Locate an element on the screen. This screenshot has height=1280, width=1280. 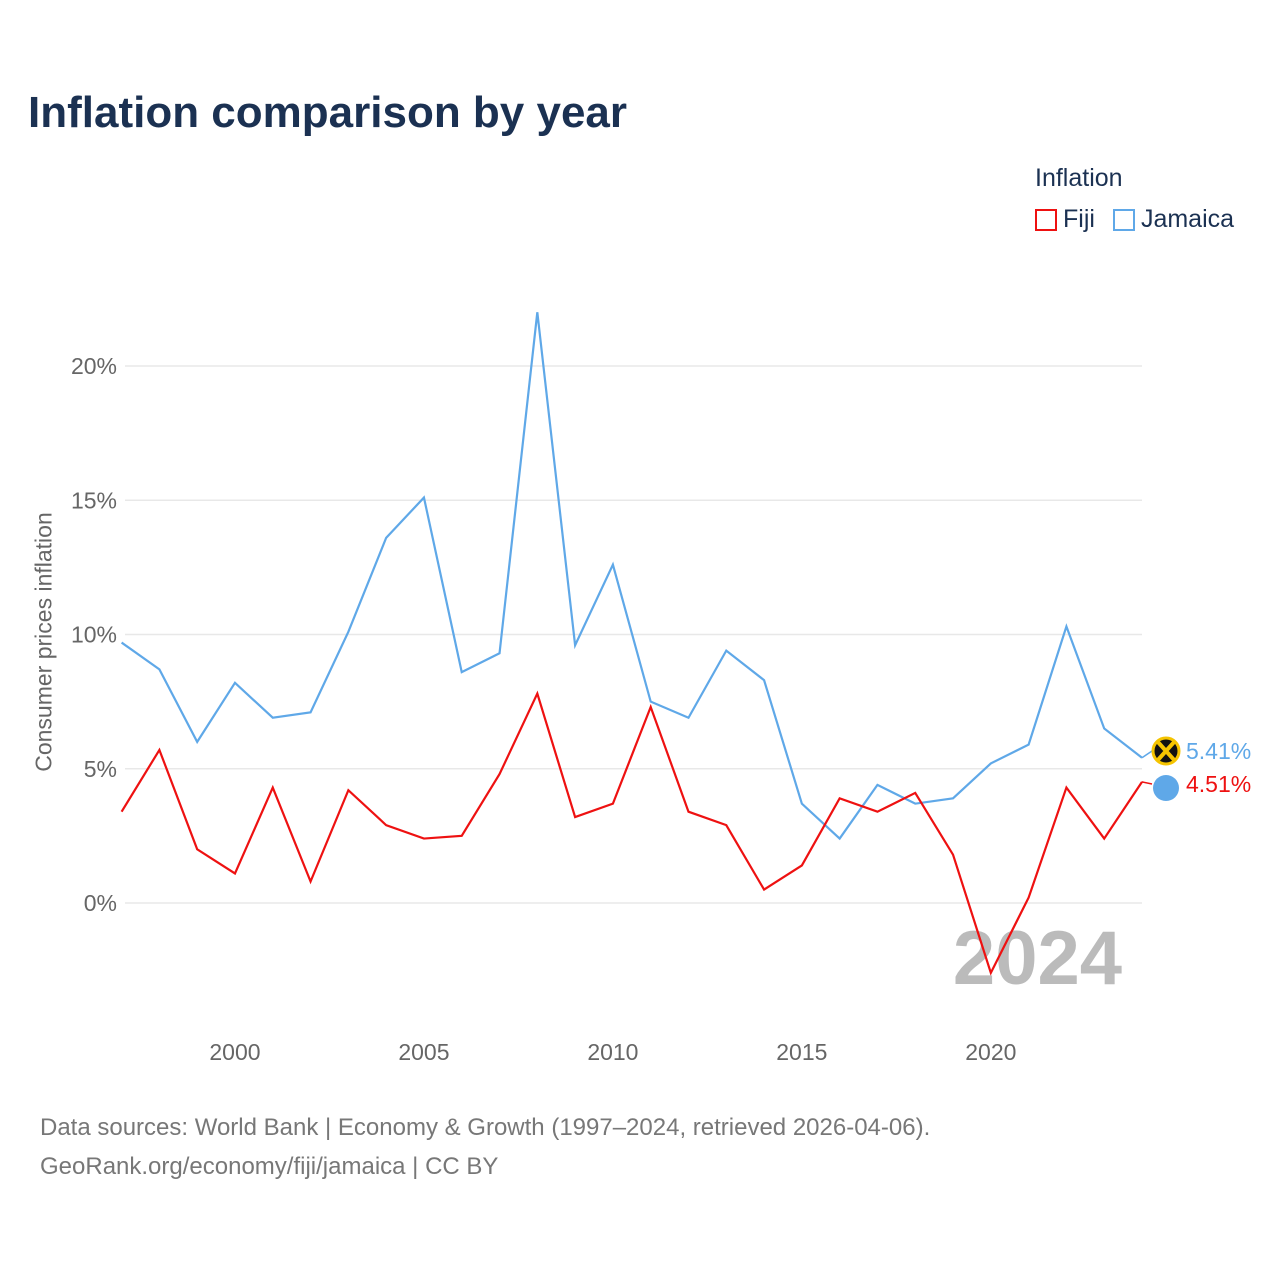
y-tick-label: 5% is located at coordinates (100, 769).